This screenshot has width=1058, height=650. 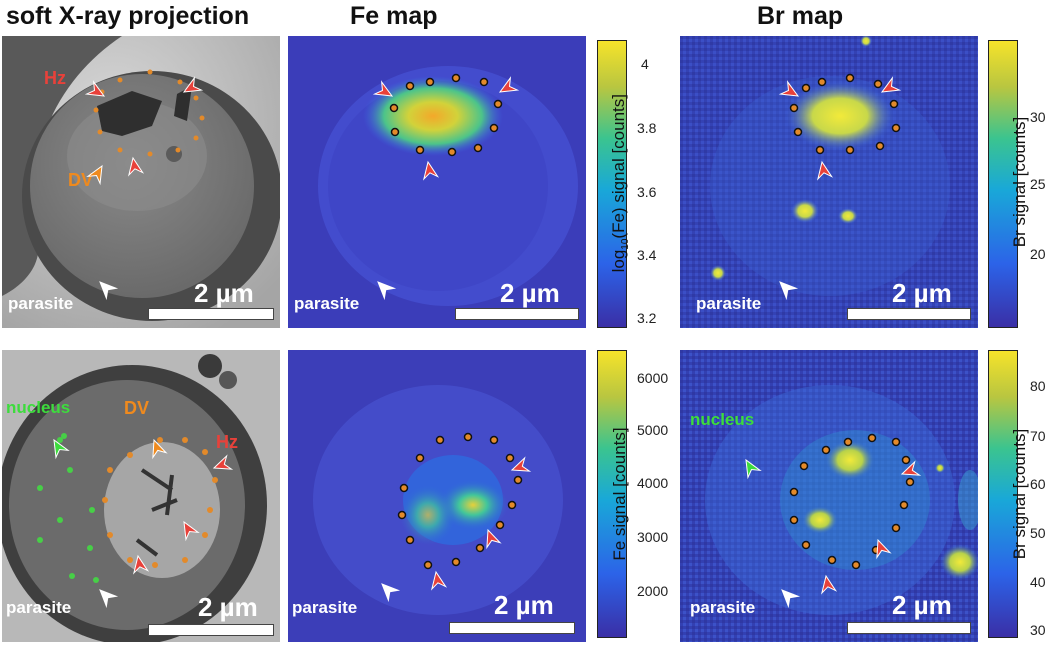 I want to click on colorbar-tick: 3.2, so click(x=647, y=318).